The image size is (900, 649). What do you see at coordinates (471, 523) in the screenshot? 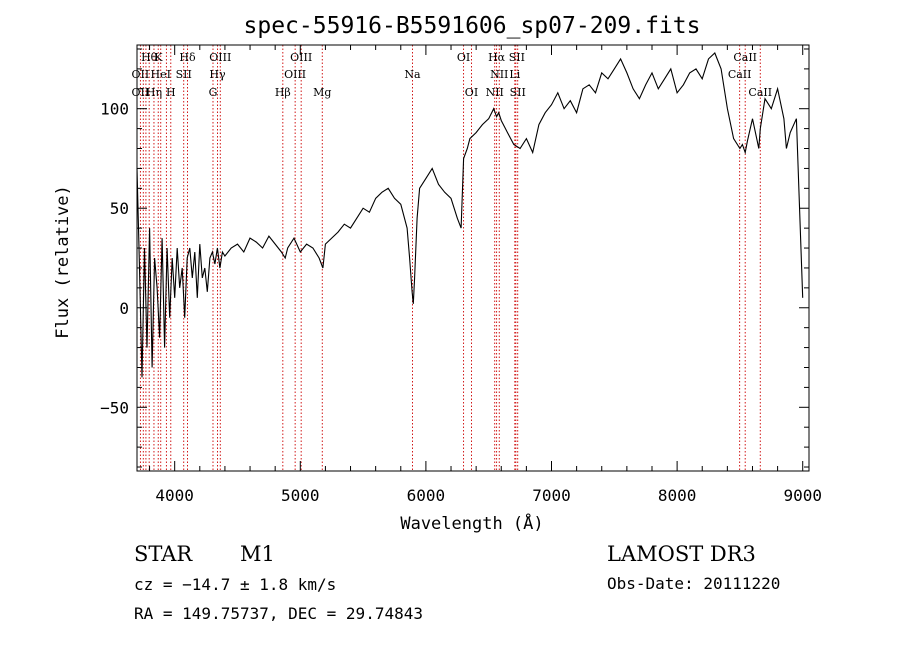
I see `x-axis-label: Wavelength (Å)` at bounding box center [471, 523].